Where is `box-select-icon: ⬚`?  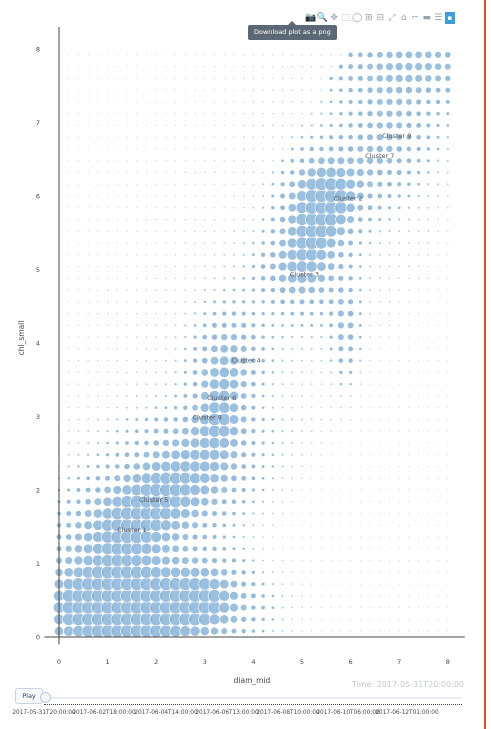 box-select-icon: ⬚ is located at coordinates (346, 18).